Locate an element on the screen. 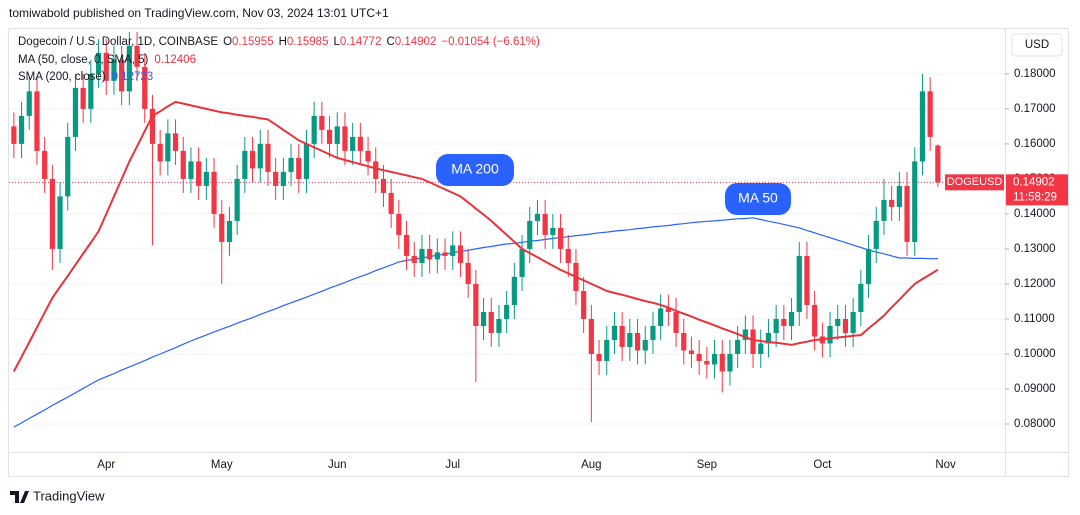 Image resolution: width=1080 pixels, height=515 pixels. x-tick-label: Aug is located at coordinates (591, 465).